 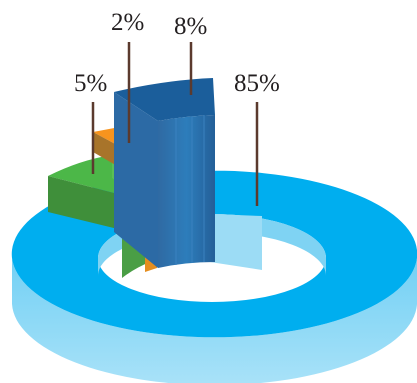 I want to click on slice-8-percent, so click(x=164, y=173).